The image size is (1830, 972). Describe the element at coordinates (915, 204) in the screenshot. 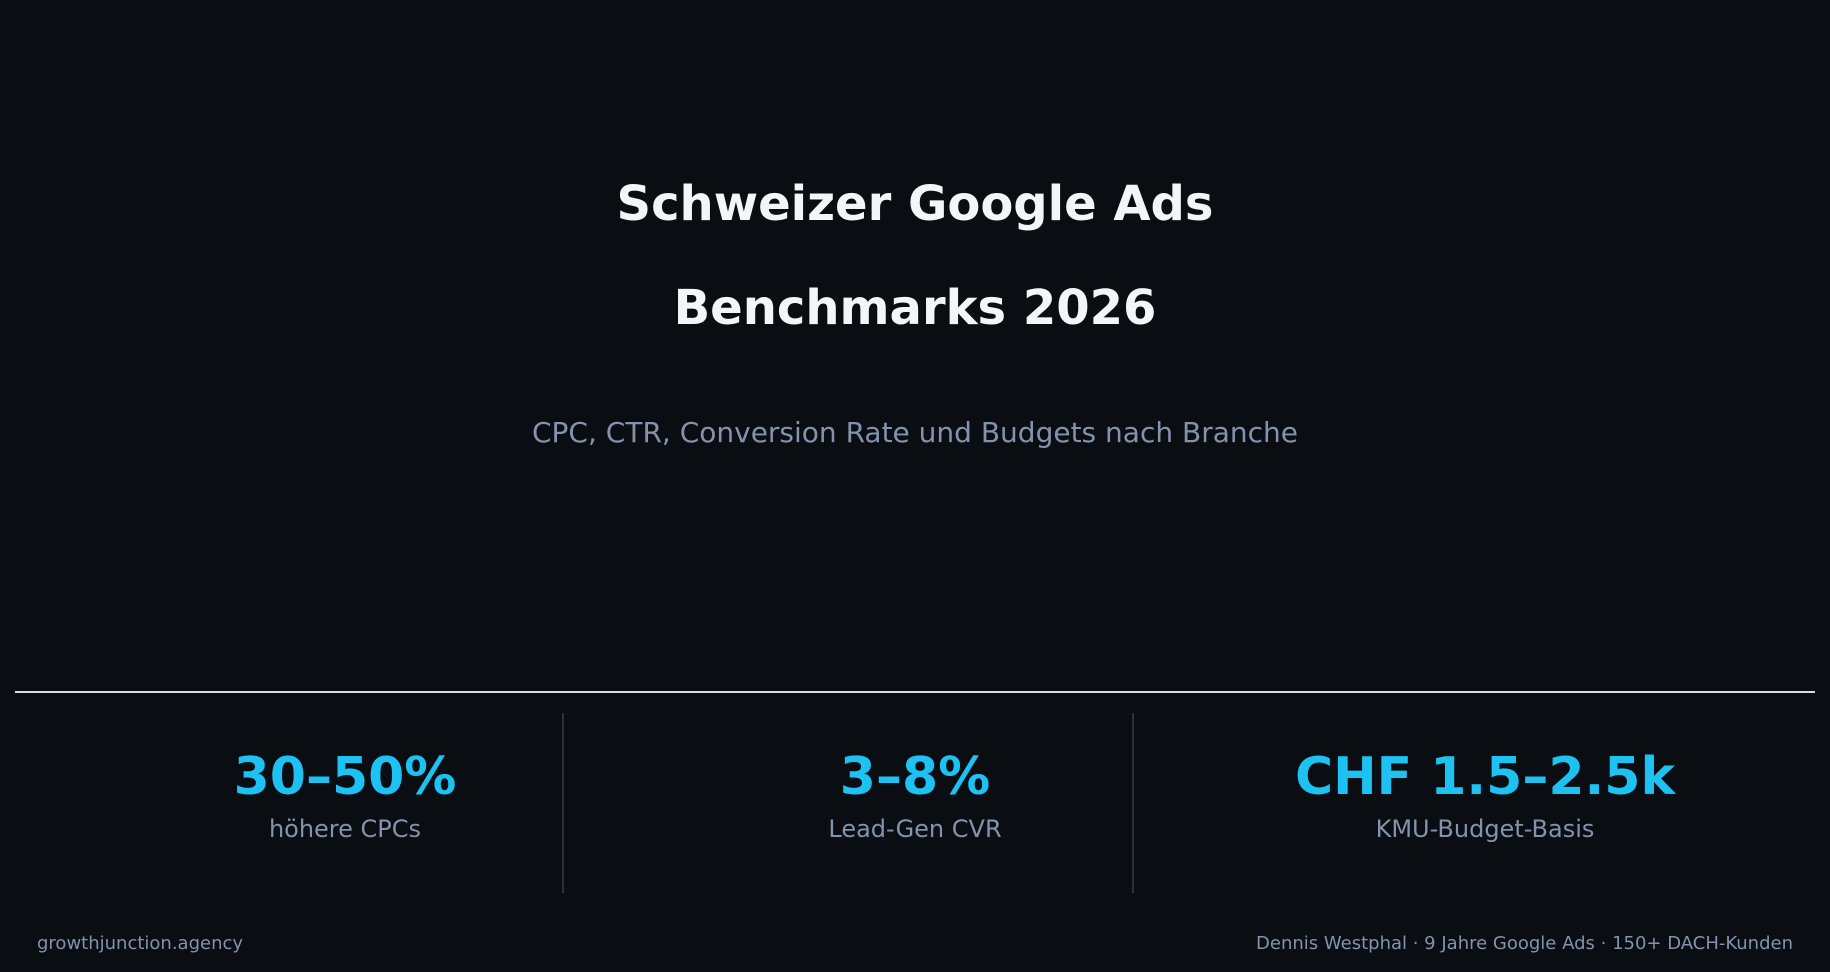

I see `page-title-line-1: Schweizer Google Ads` at that location.